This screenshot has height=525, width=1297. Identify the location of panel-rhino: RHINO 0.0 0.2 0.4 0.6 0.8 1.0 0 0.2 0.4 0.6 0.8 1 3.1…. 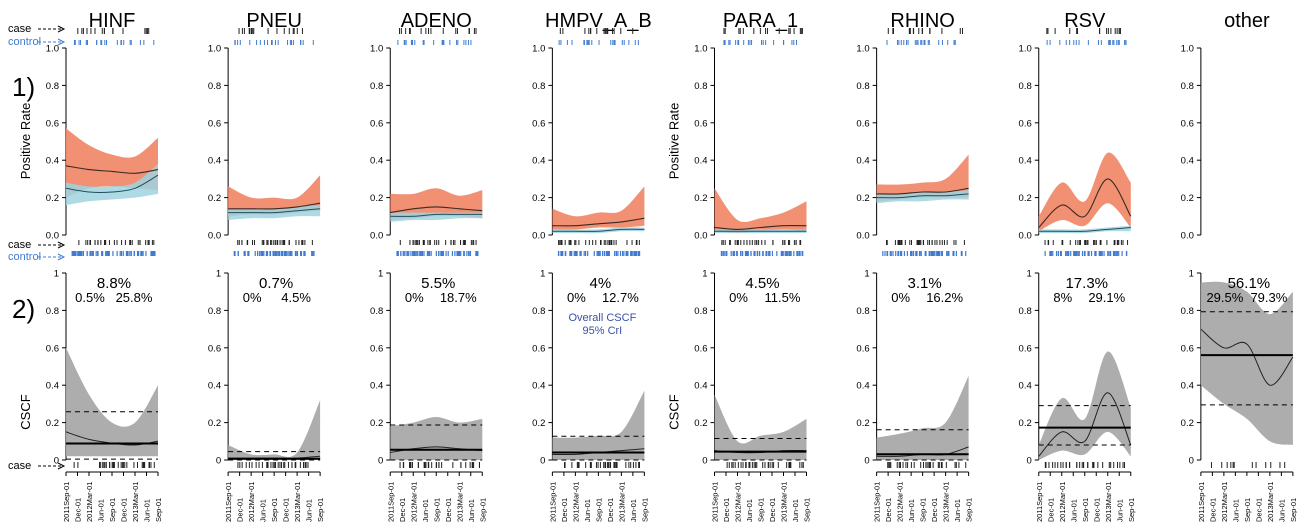
(914, 266).